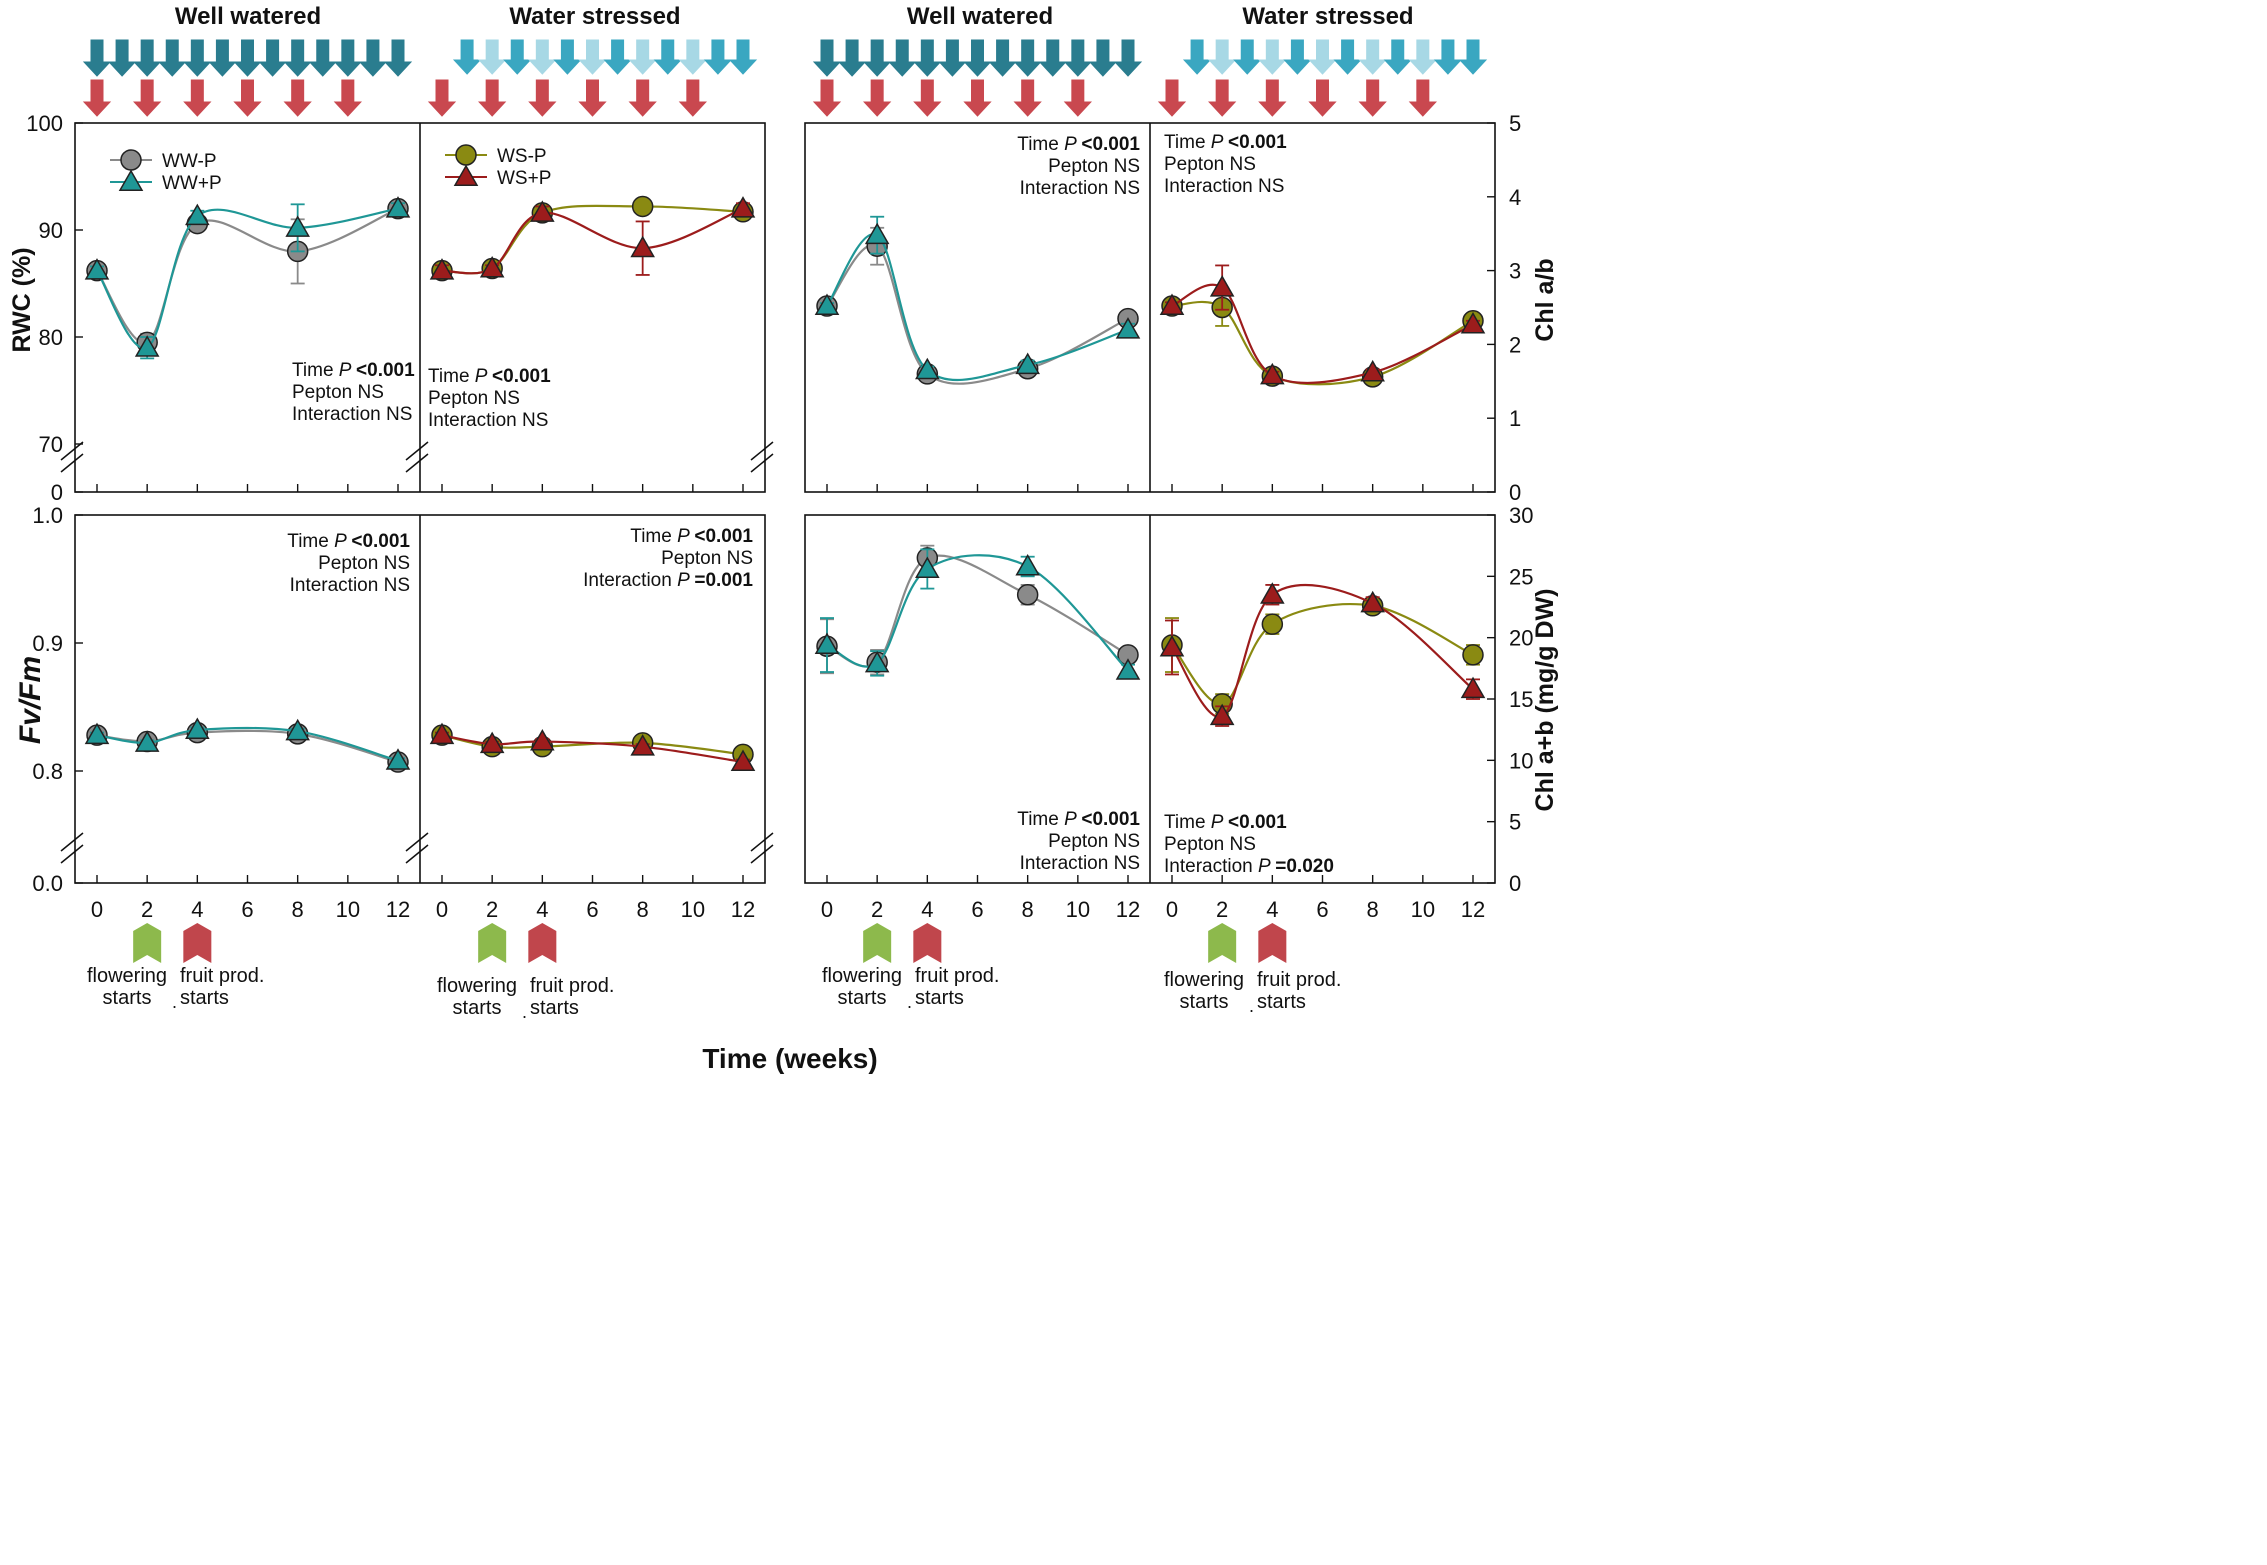 The width and height of the screenshot is (2267, 1565). I want to click on y-tick-label: 4, so click(1515, 197).